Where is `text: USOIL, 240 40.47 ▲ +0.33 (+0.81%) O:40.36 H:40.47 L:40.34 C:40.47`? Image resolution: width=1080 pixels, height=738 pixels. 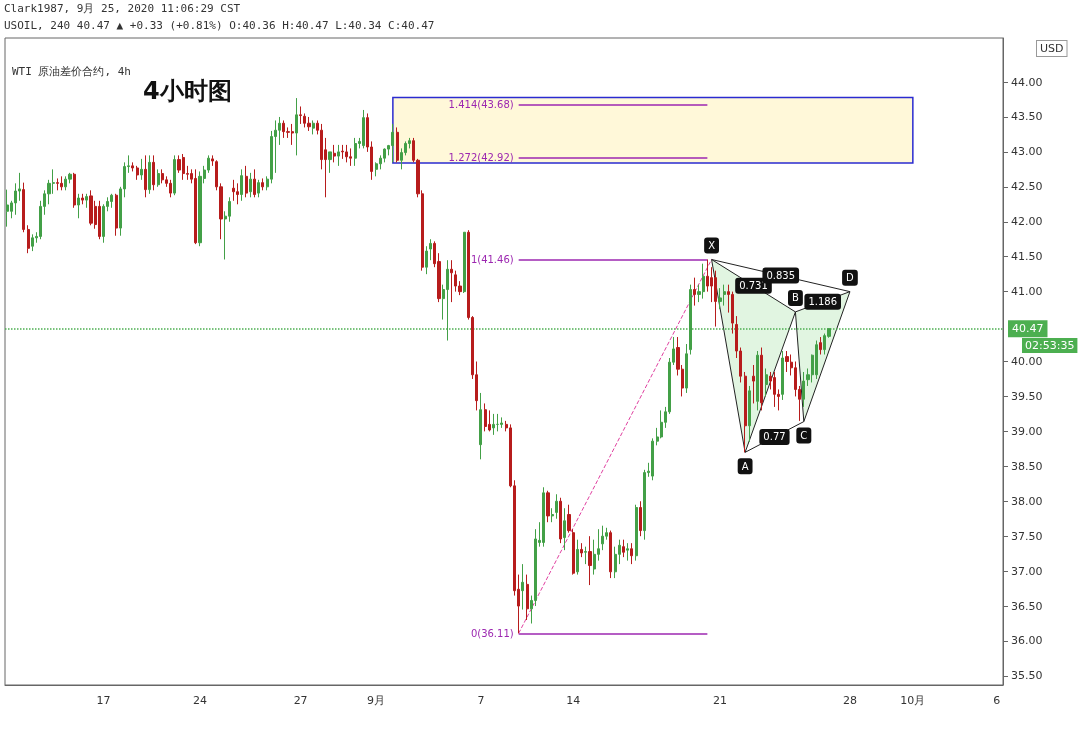 text: USOIL, 240 40.47 ▲ +0.33 (+0.81%) O:40.36 H:40.47 L:40.34 C:40.47 is located at coordinates (219, 25).